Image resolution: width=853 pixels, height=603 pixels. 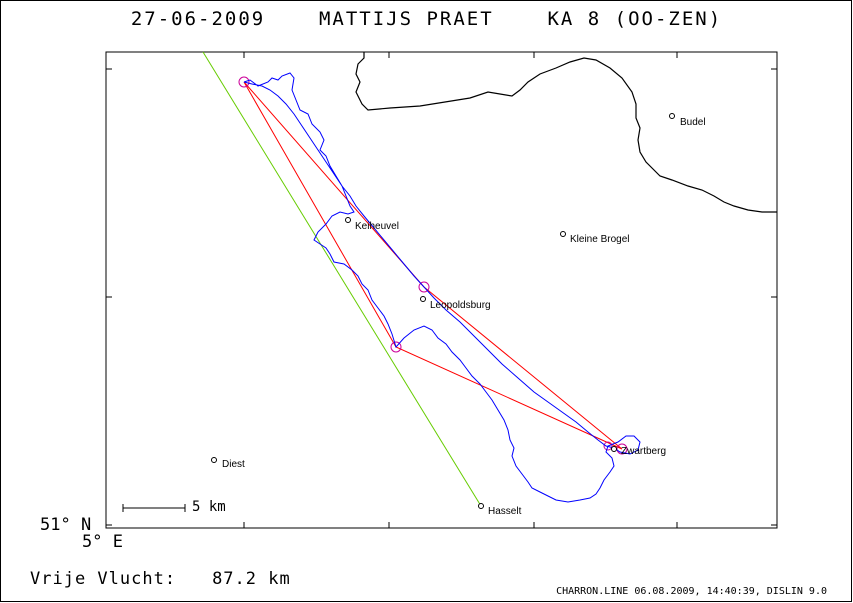 I want to click on distance-summary: Vrije Vlucht: 87.2 km, so click(x=160, y=579).